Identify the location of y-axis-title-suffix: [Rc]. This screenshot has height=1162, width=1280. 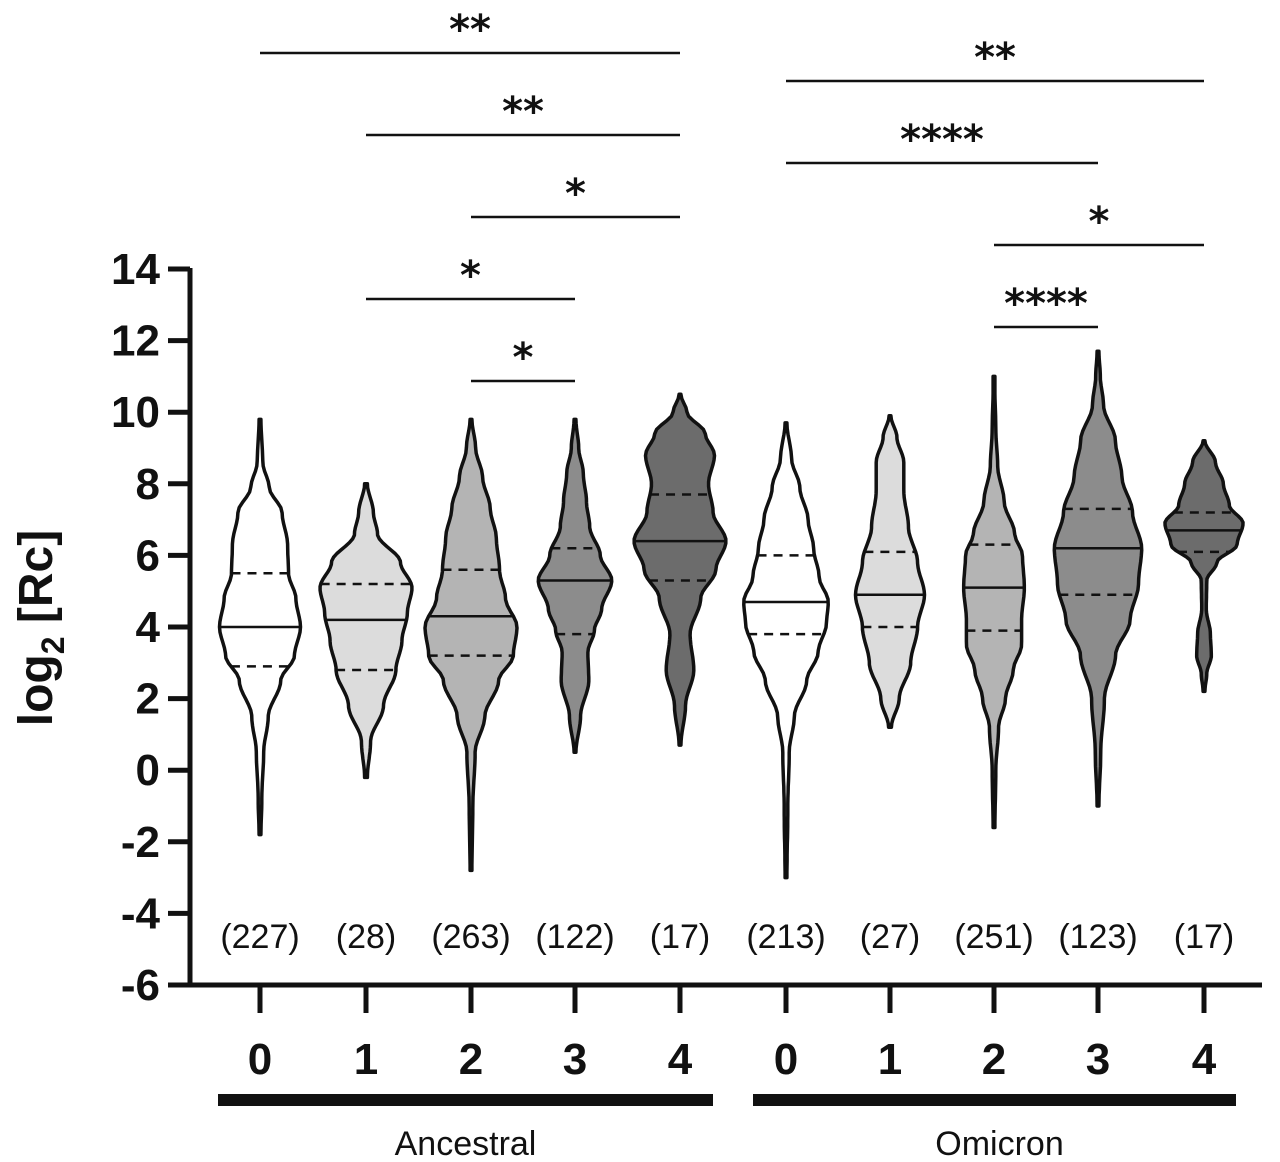
(36, 583).